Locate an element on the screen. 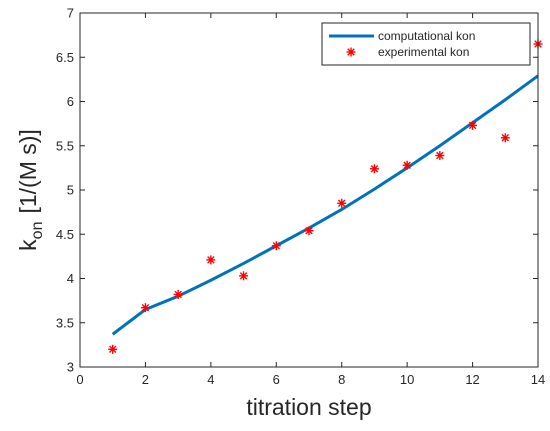 This screenshot has width=550, height=431. y-tick-label: 6 is located at coordinates (70, 101).